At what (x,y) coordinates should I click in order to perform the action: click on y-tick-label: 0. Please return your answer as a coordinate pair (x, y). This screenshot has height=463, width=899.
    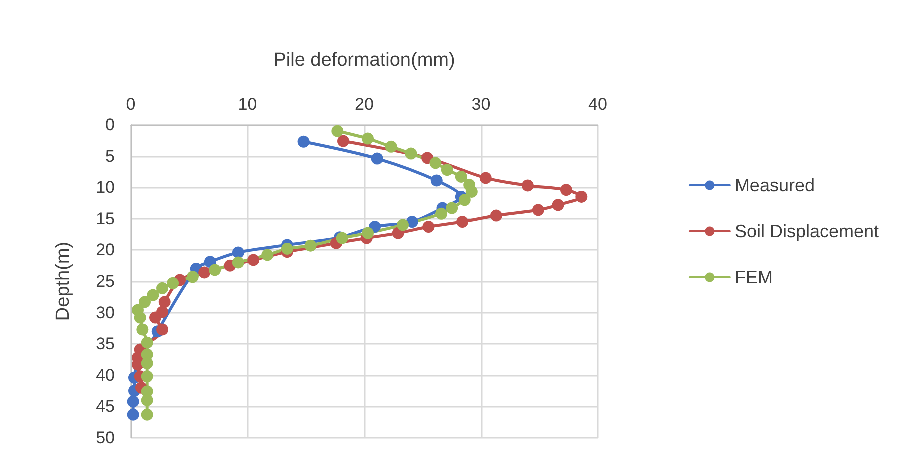
    Looking at the image, I should click on (110, 125).